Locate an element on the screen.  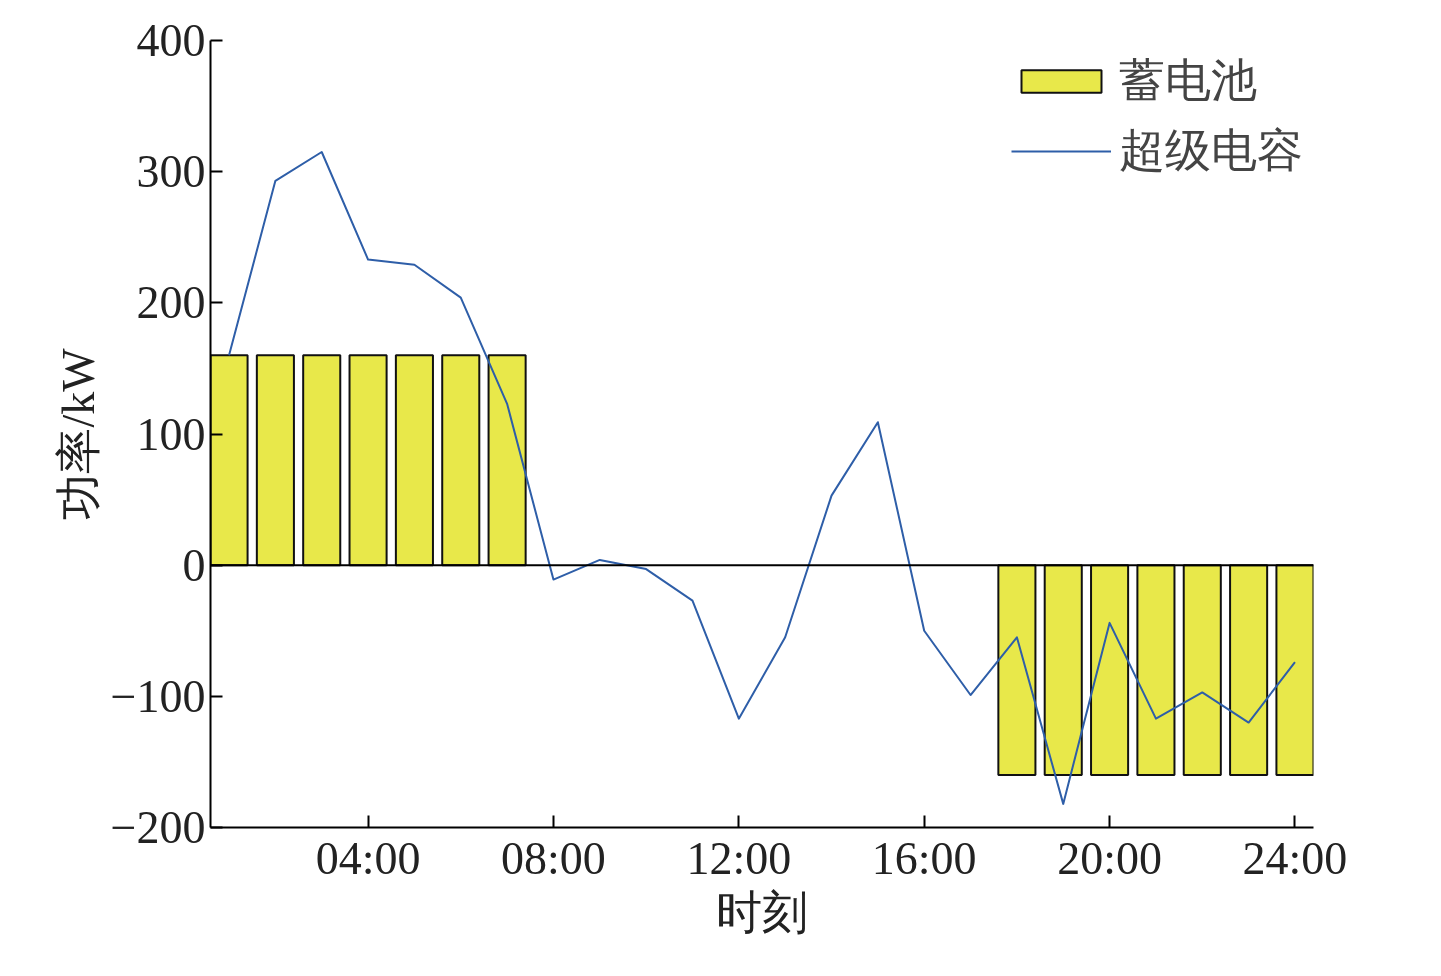
x-tick-label: 08:00 is located at coordinates (553, 858).